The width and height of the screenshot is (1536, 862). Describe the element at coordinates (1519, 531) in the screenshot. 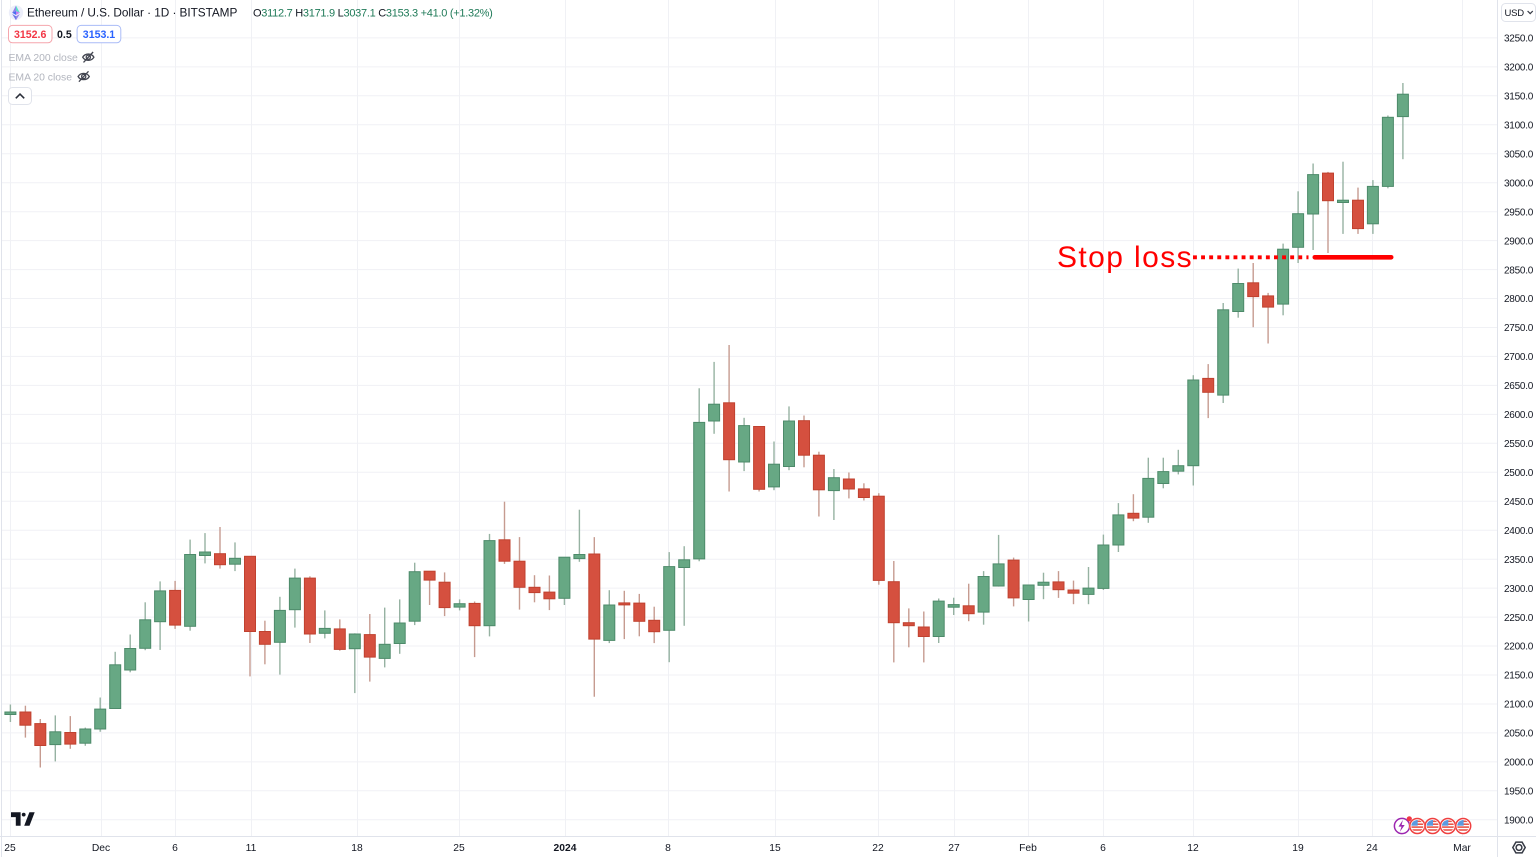

I see `svg-text: 2400.0` at that location.